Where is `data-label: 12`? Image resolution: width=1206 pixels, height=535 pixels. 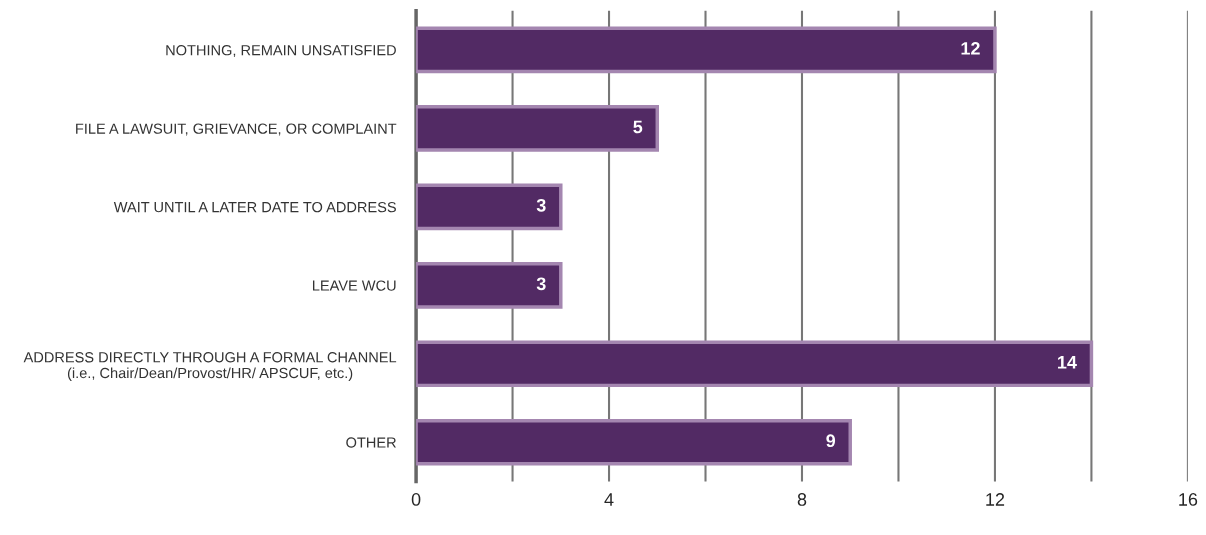 data-label: 12 is located at coordinates (970, 48).